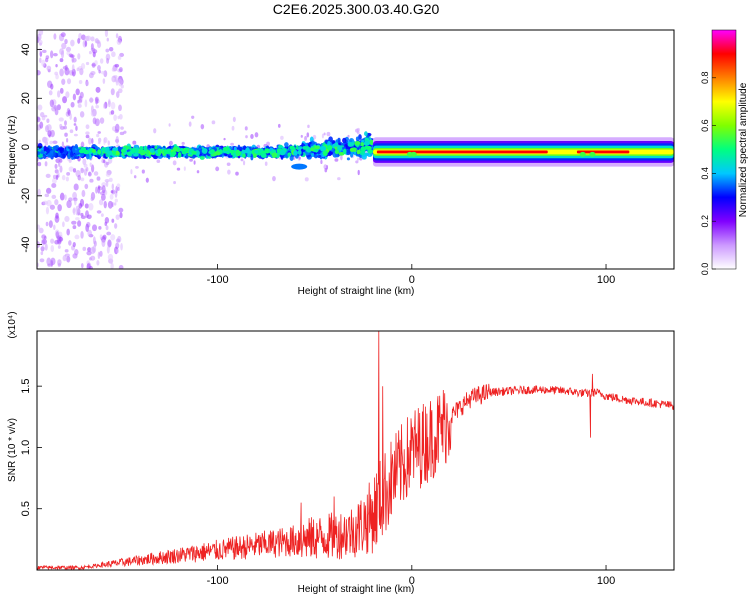 Image resolution: width=750 pixels, height=600 pixels. I want to click on spectrogram-y-ticks: -40 -20 0 20 40, so click(31, 148).